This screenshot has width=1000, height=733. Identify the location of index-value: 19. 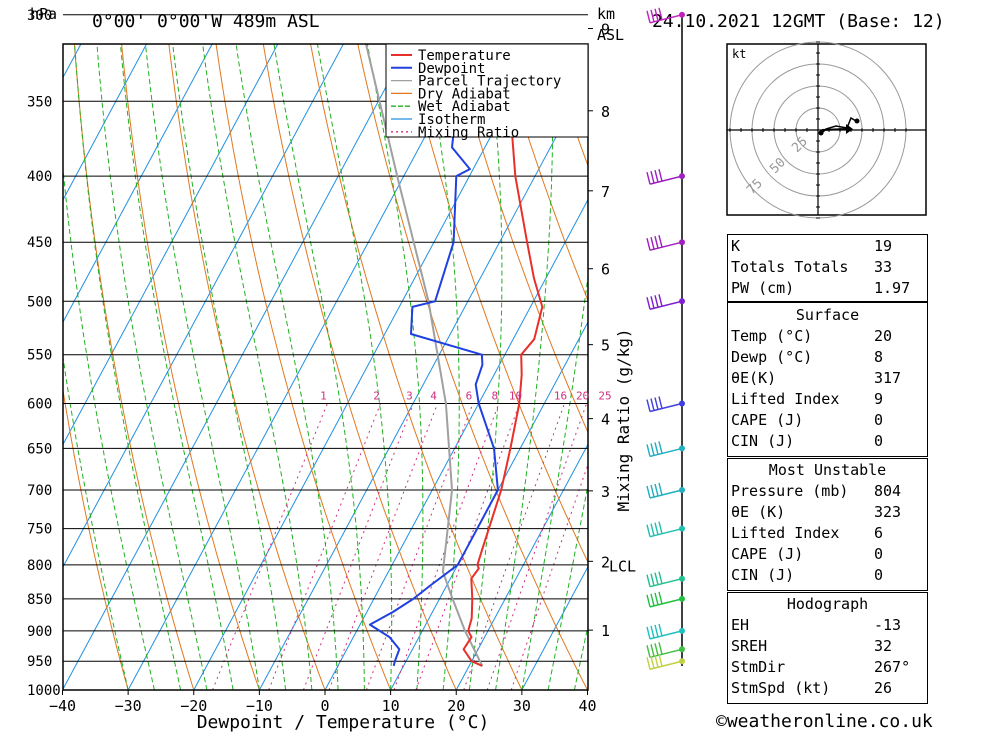
(883, 246).